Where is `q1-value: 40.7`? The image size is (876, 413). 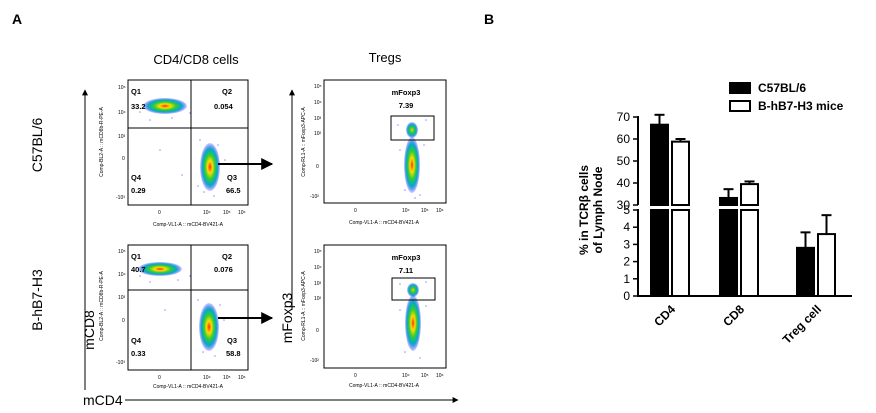
q1-value: 40.7 is located at coordinates (138, 269).